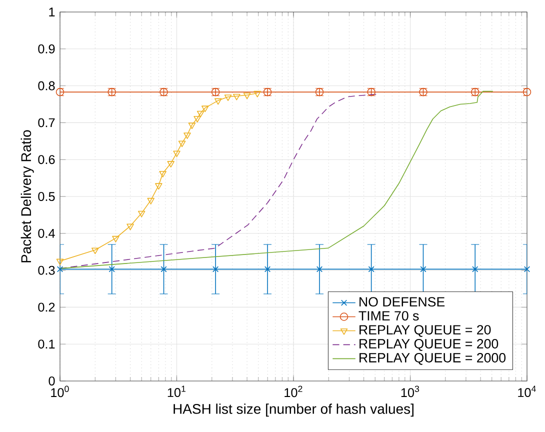 Image resolution: width=545 pixels, height=432 pixels. I want to click on x-tick-label: 10$^{1}$, so click(177, 392).